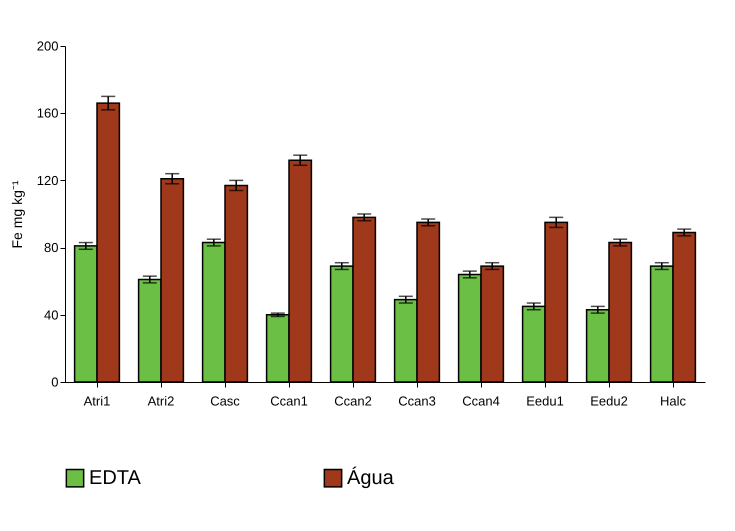 This screenshot has width=735, height=531. Describe the element at coordinates (47, 180) in the screenshot. I see `y-tick-label: 120` at that location.